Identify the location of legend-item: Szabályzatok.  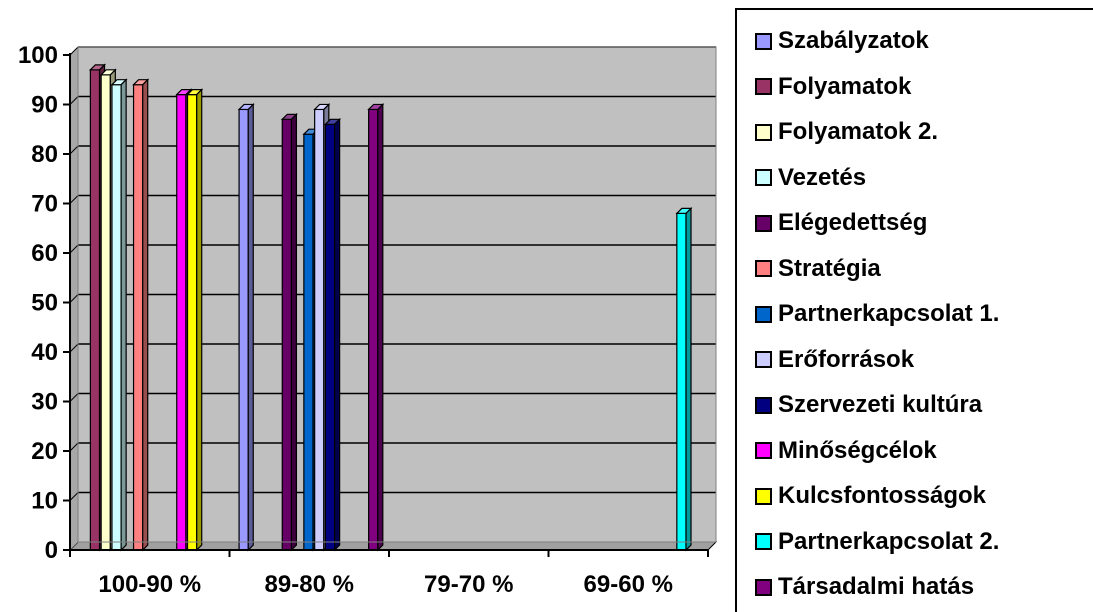
(842, 41).